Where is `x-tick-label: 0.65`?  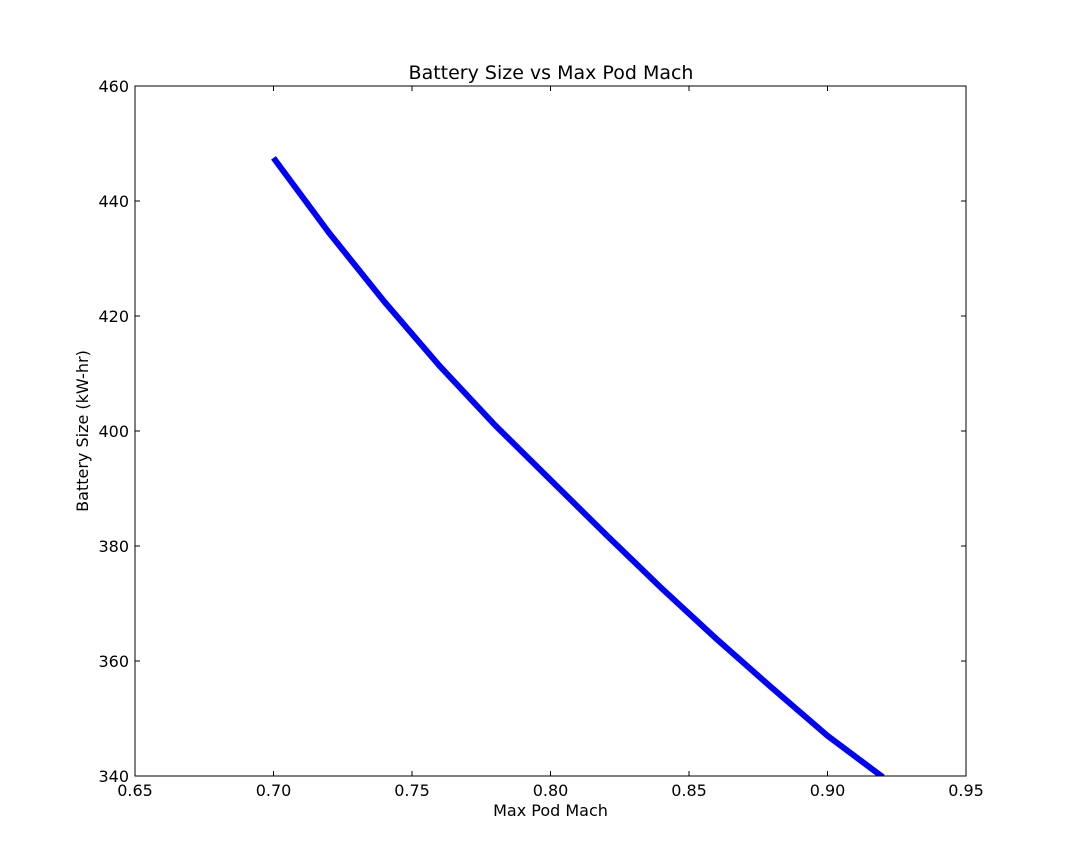
x-tick-label: 0.65 is located at coordinates (135, 790).